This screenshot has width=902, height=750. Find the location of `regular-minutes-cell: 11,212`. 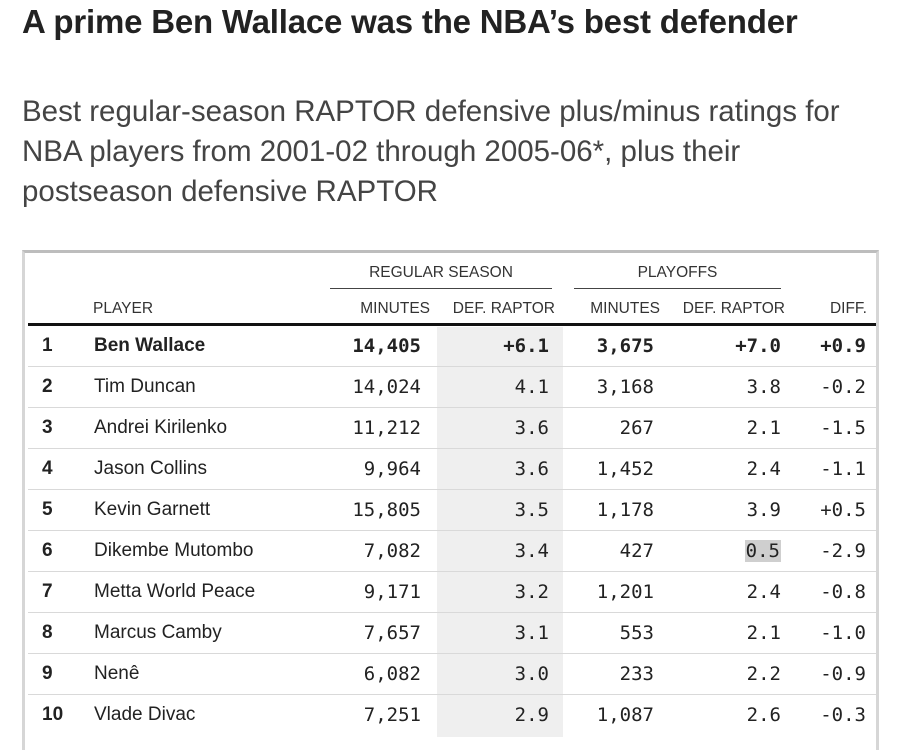

regular-minutes-cell: 11,212 is located at coordinates (386, 428).